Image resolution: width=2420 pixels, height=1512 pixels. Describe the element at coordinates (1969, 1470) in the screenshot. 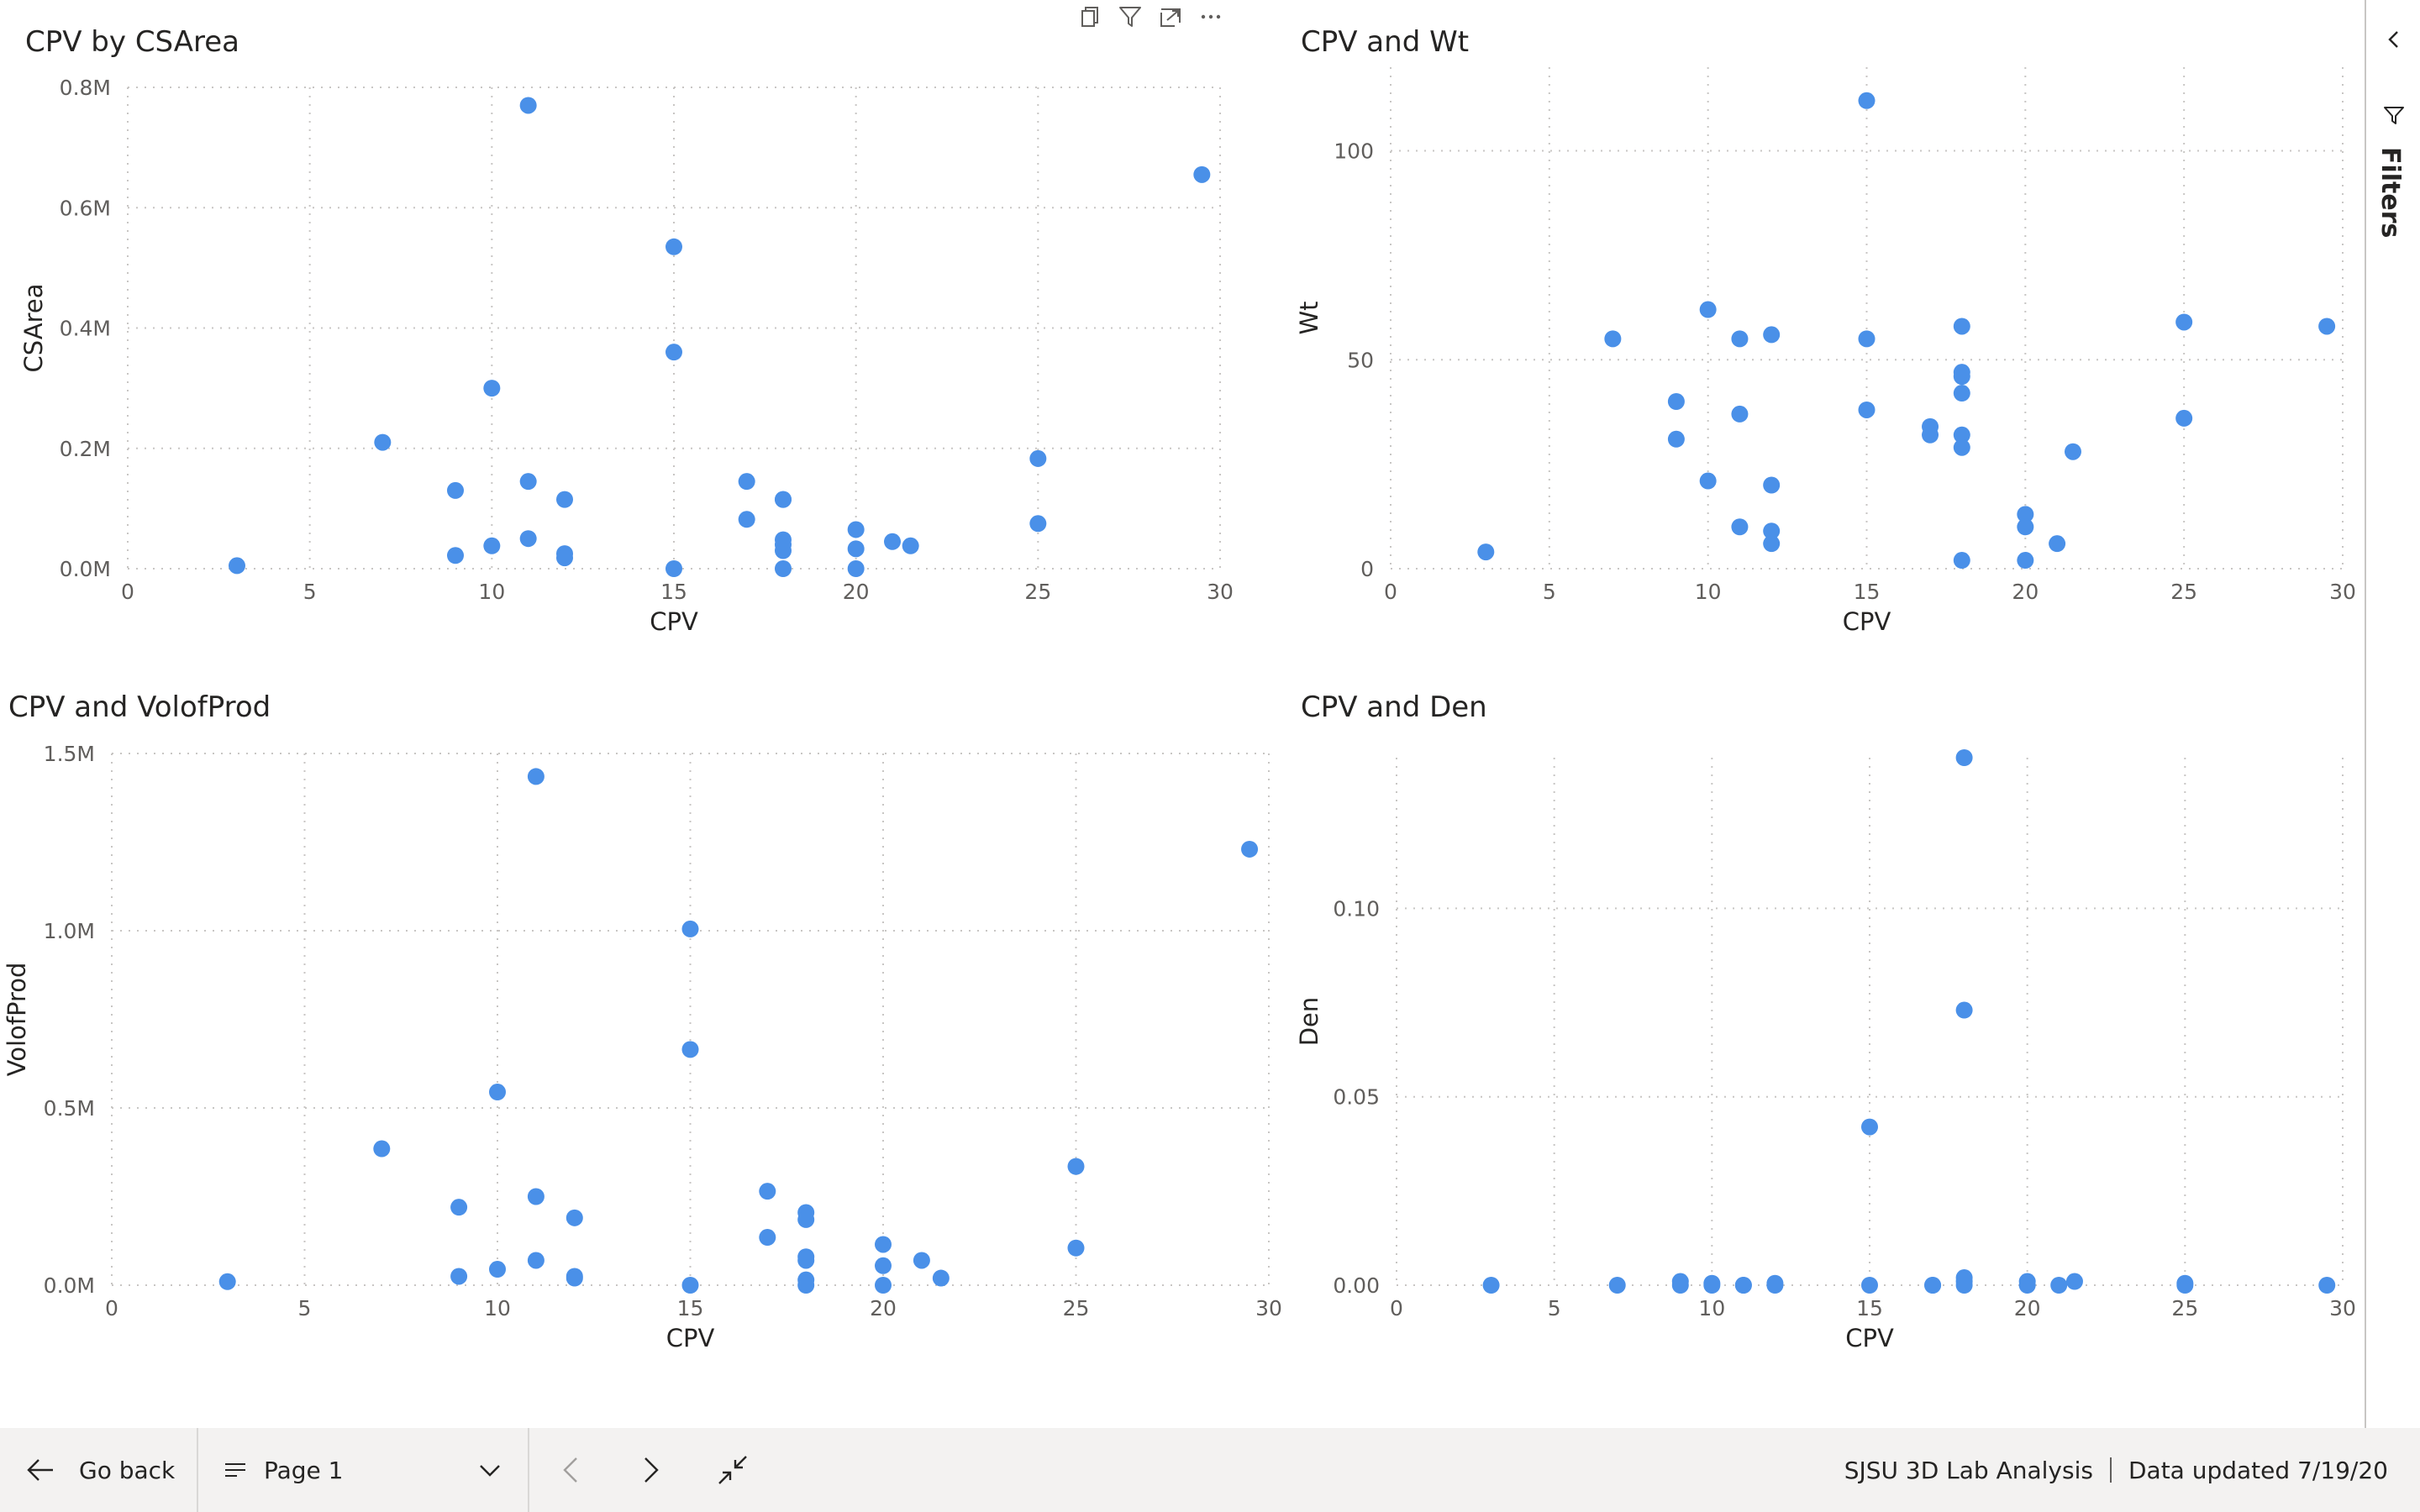

I see `report-name: SJSU 3D Lab Analysis` at that location.